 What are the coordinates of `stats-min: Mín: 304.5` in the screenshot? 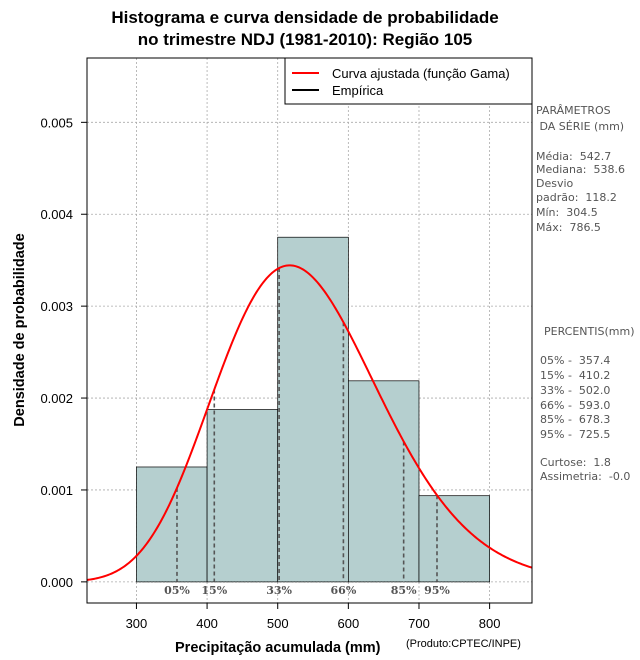 It's located at (567, 212).